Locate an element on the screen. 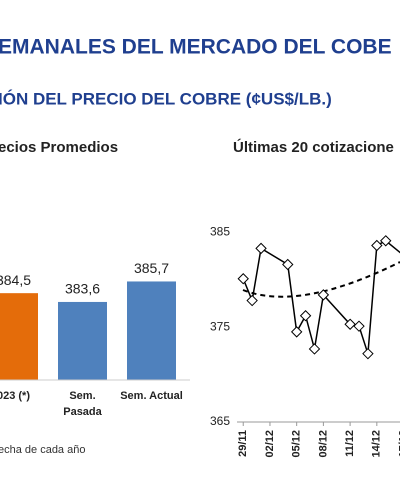  value-label: 383,6 is located at coordinates (82, 289).